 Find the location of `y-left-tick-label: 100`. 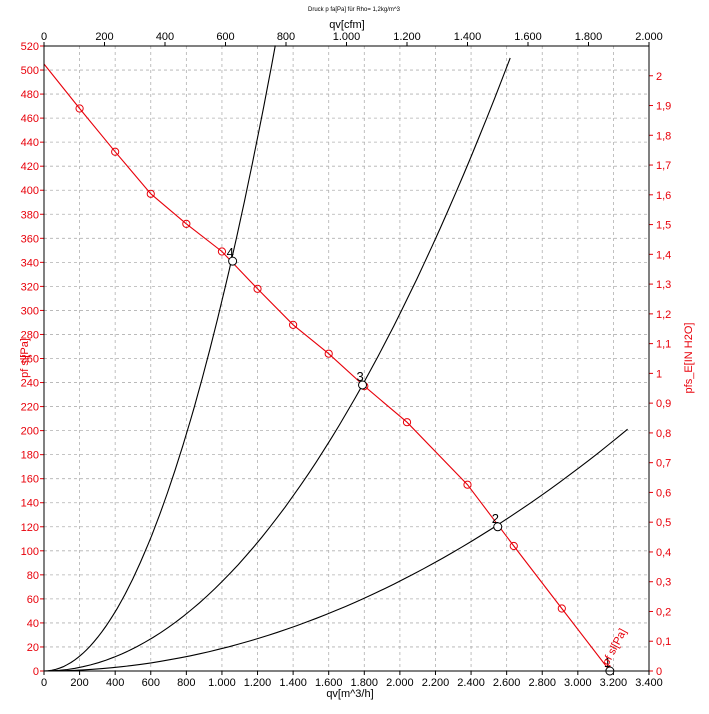

y-left-tick-label: 100 is located at coordinates (30, 552).